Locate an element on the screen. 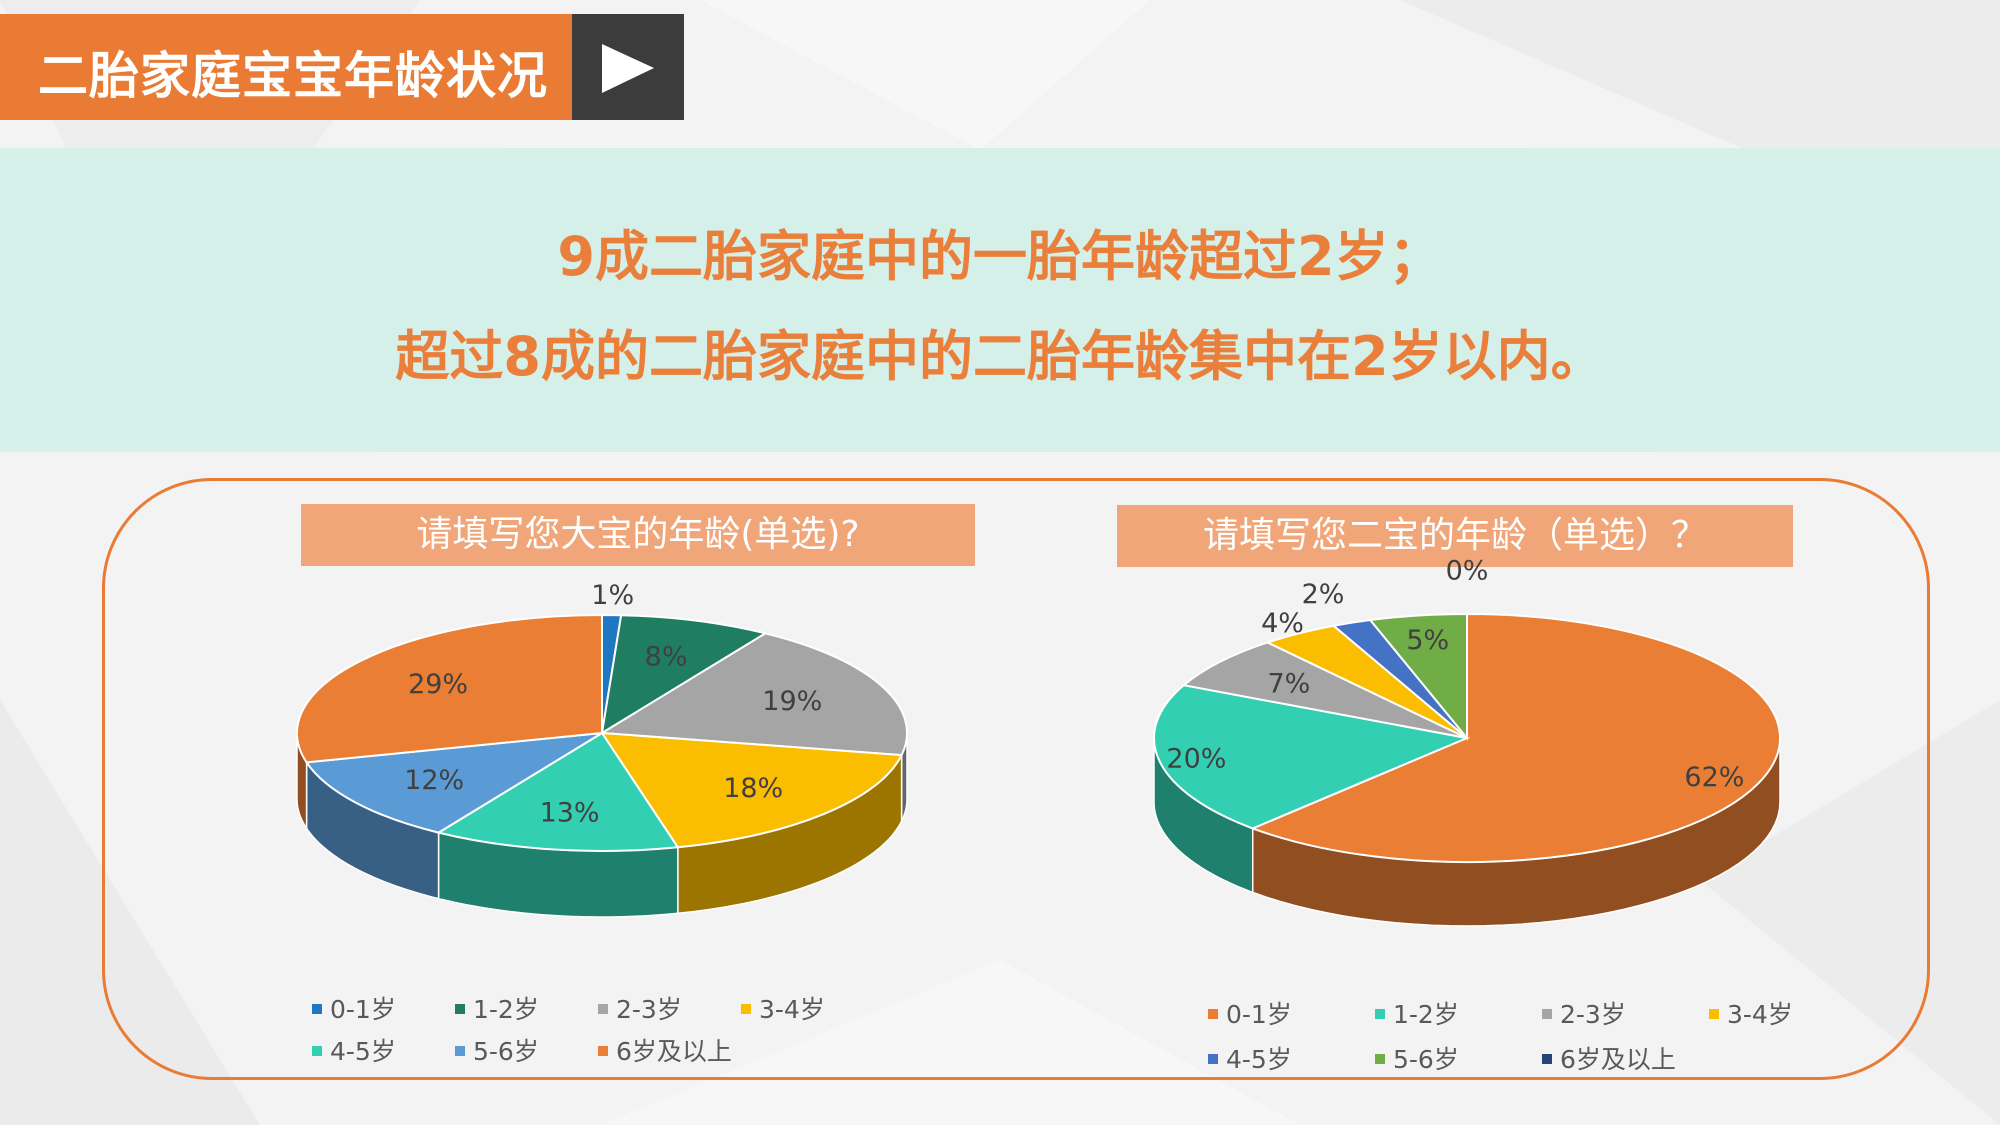 This screenshot has width=2000, height=1125. chart-2-legend-item: 5-6岁 is located at coordinates (1417, 1058).